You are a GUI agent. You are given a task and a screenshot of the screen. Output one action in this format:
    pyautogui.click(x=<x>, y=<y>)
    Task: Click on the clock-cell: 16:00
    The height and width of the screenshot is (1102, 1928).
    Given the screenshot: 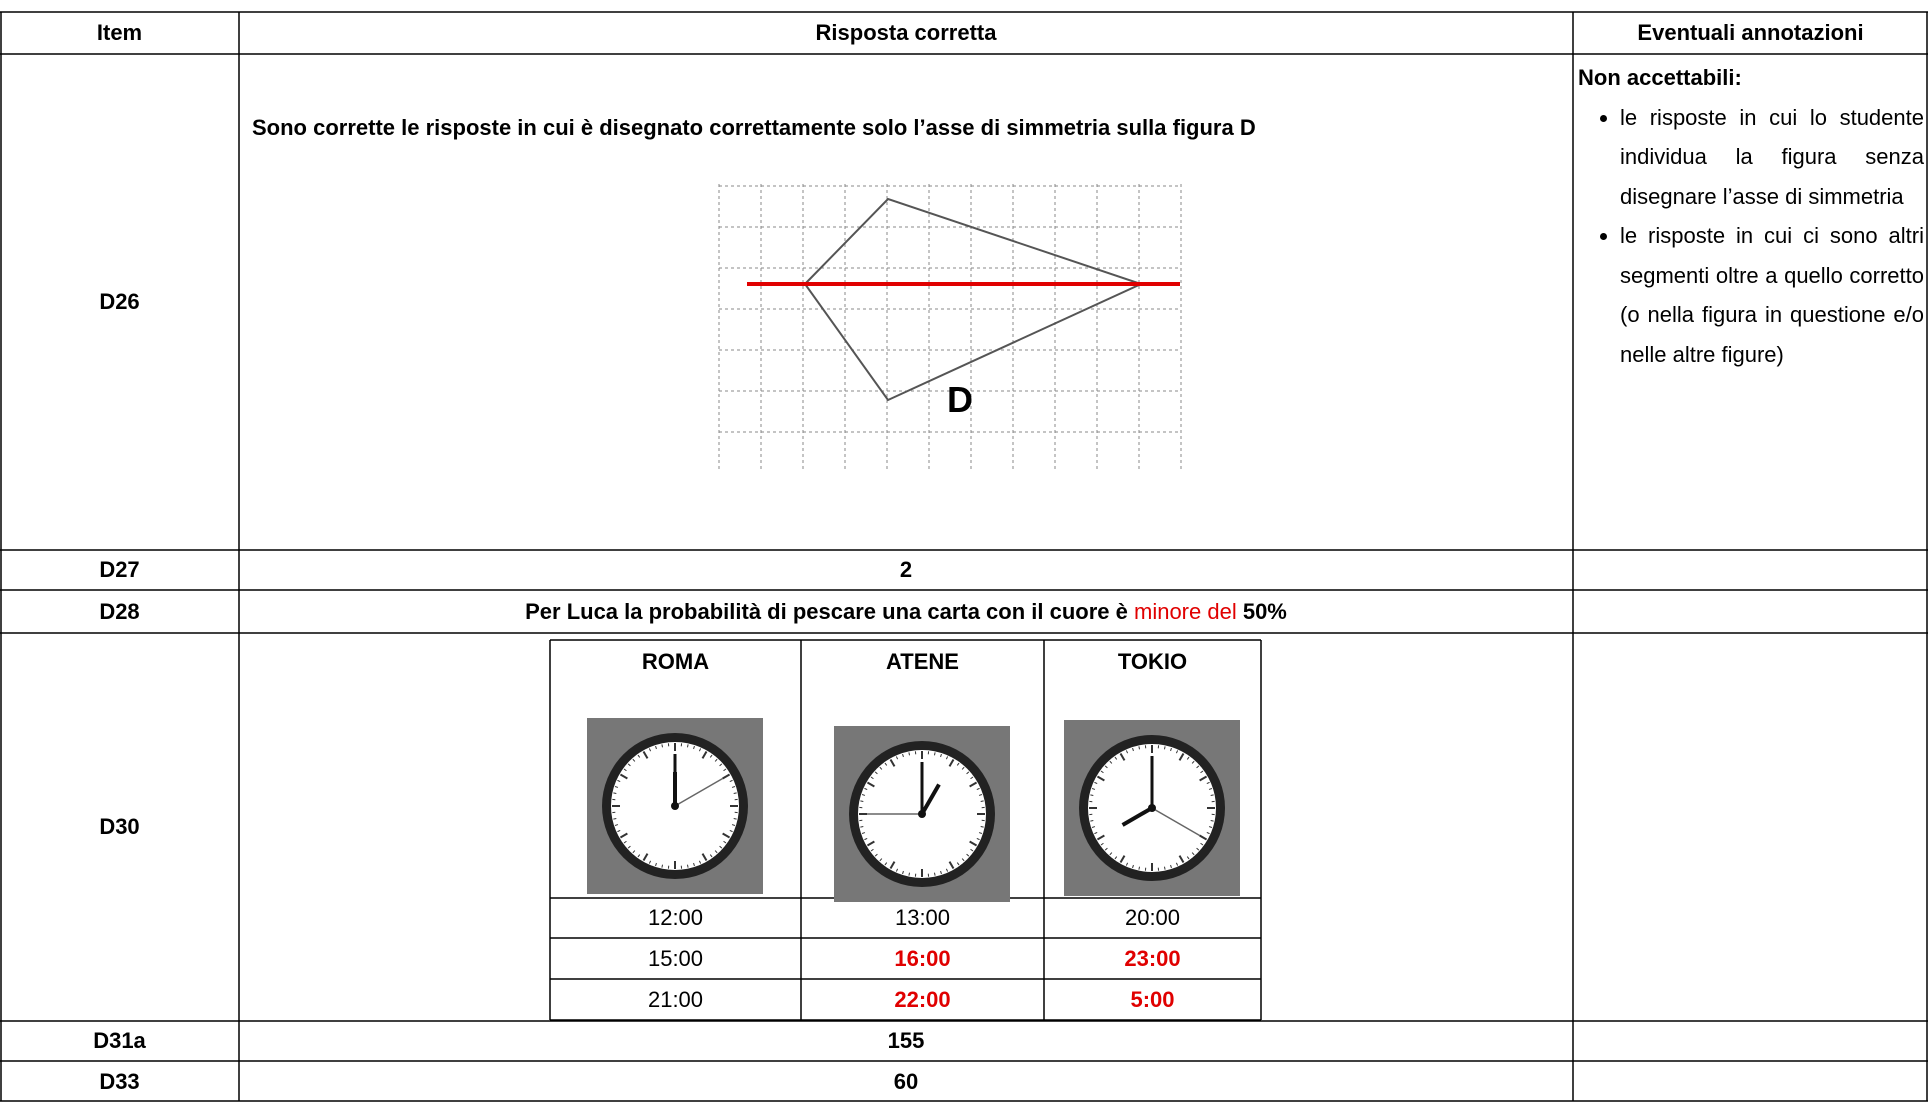 What is the action you would take?
    pyautogui.click(x=922, y=958)
    